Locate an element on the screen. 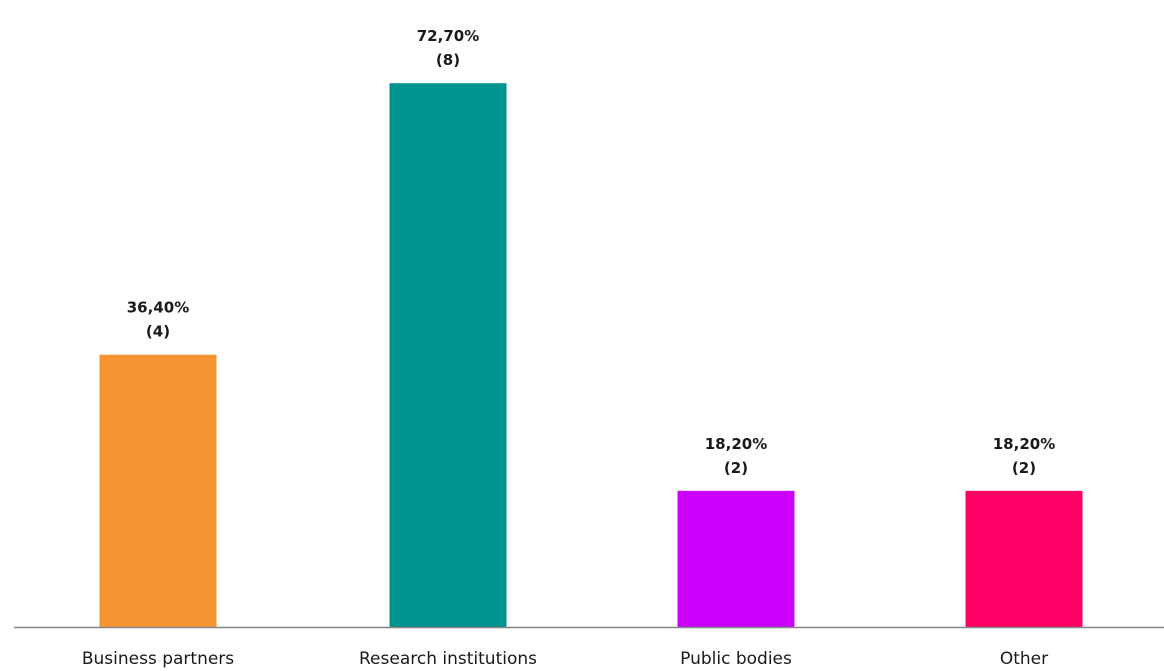 The width and height of the screenshot is (1164, 671). value-label-2: 72,70% is located at coordinates (448, 36).